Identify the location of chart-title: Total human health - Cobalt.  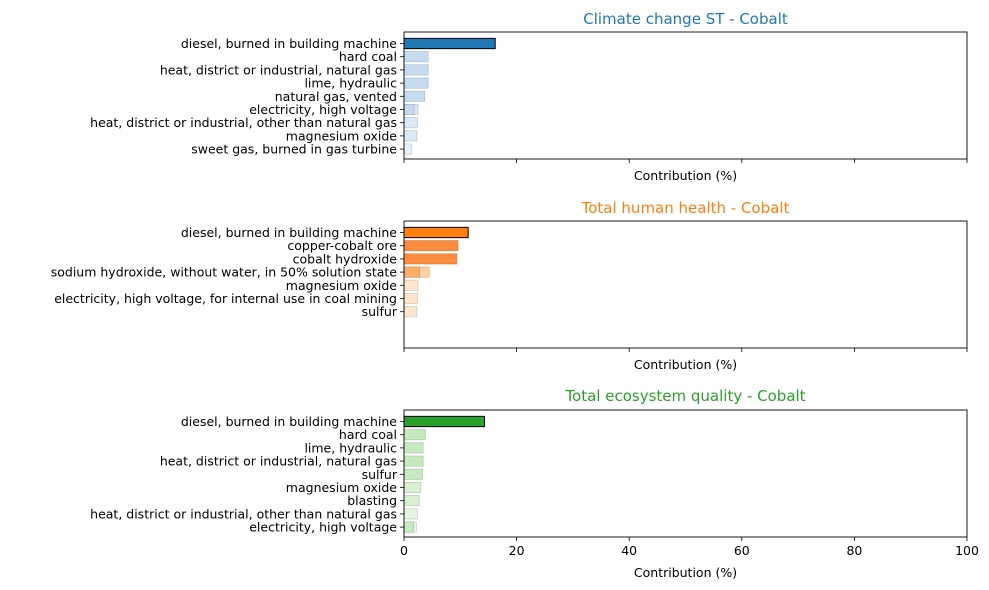
(685, 208).